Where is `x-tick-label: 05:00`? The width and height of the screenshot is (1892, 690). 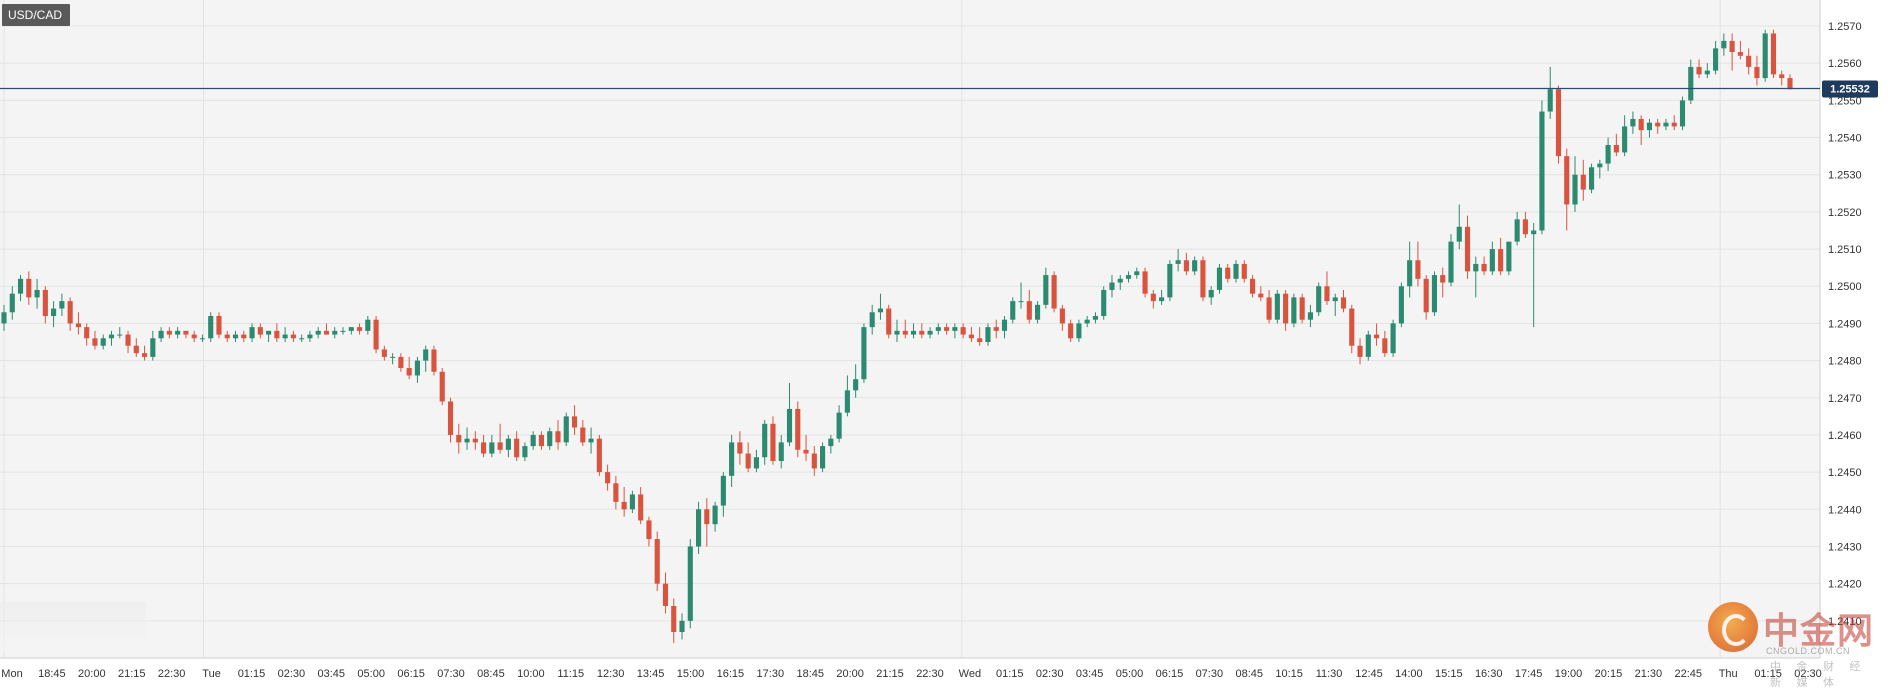 x-tick-label: 05:00 is located at coordinates (1130, 674).